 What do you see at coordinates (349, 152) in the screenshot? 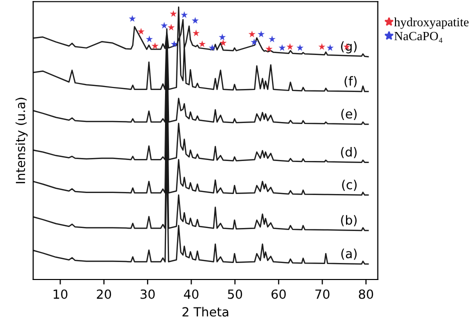
I see `series-label: (d)` at bounding box center [349, 152].